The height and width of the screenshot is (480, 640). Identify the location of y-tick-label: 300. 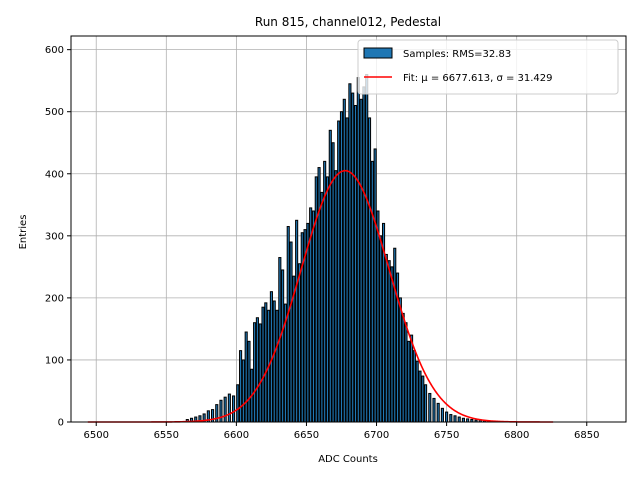
(54, 236).